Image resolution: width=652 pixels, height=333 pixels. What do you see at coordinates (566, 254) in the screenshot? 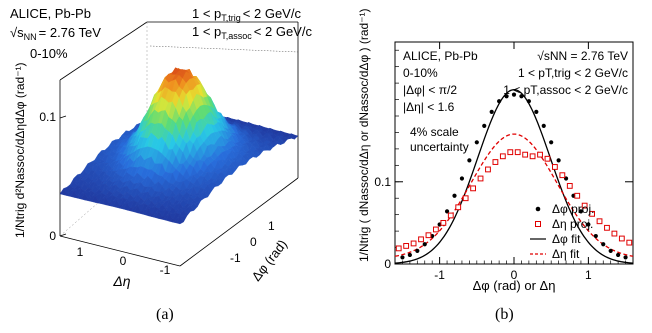
I see `legend-label: Δη fit` at bounding box center [566, 254].